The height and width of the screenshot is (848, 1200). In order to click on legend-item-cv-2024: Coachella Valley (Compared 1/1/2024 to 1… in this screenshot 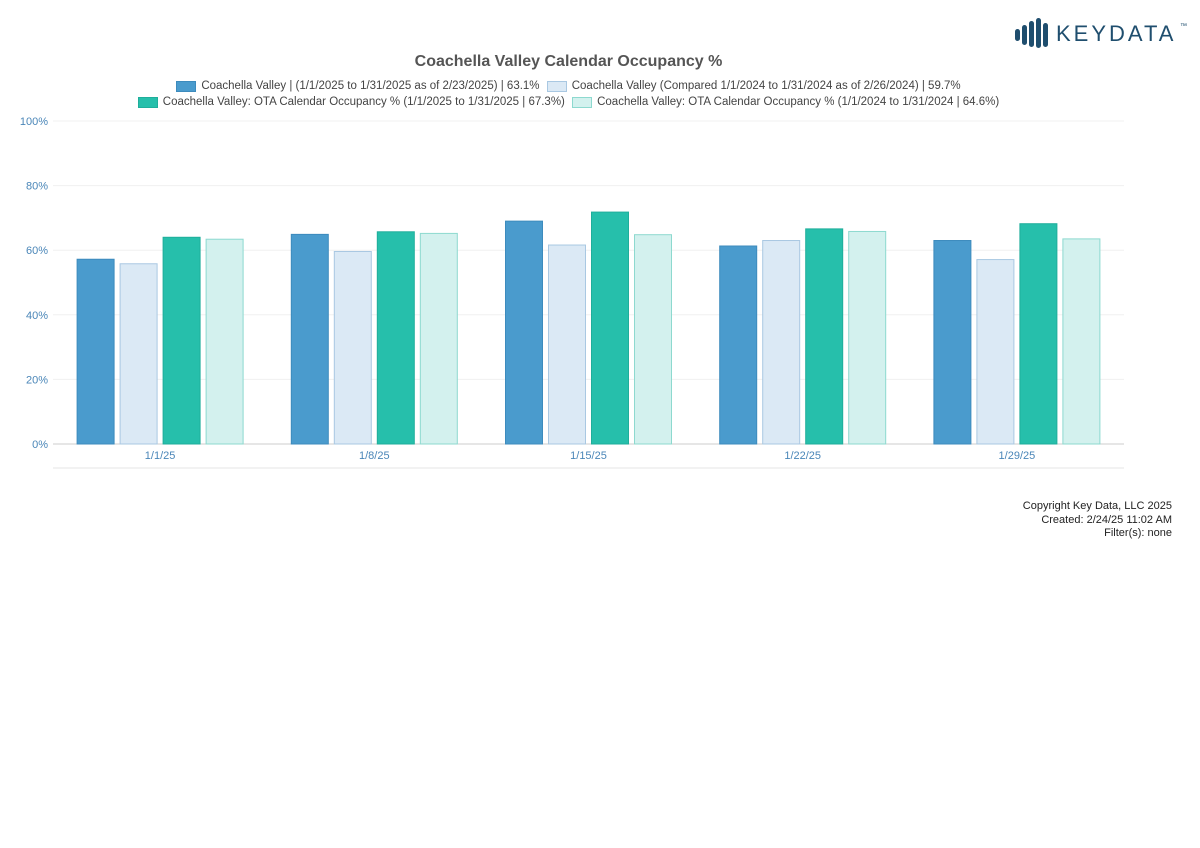, I will do `click(753, 86)`.